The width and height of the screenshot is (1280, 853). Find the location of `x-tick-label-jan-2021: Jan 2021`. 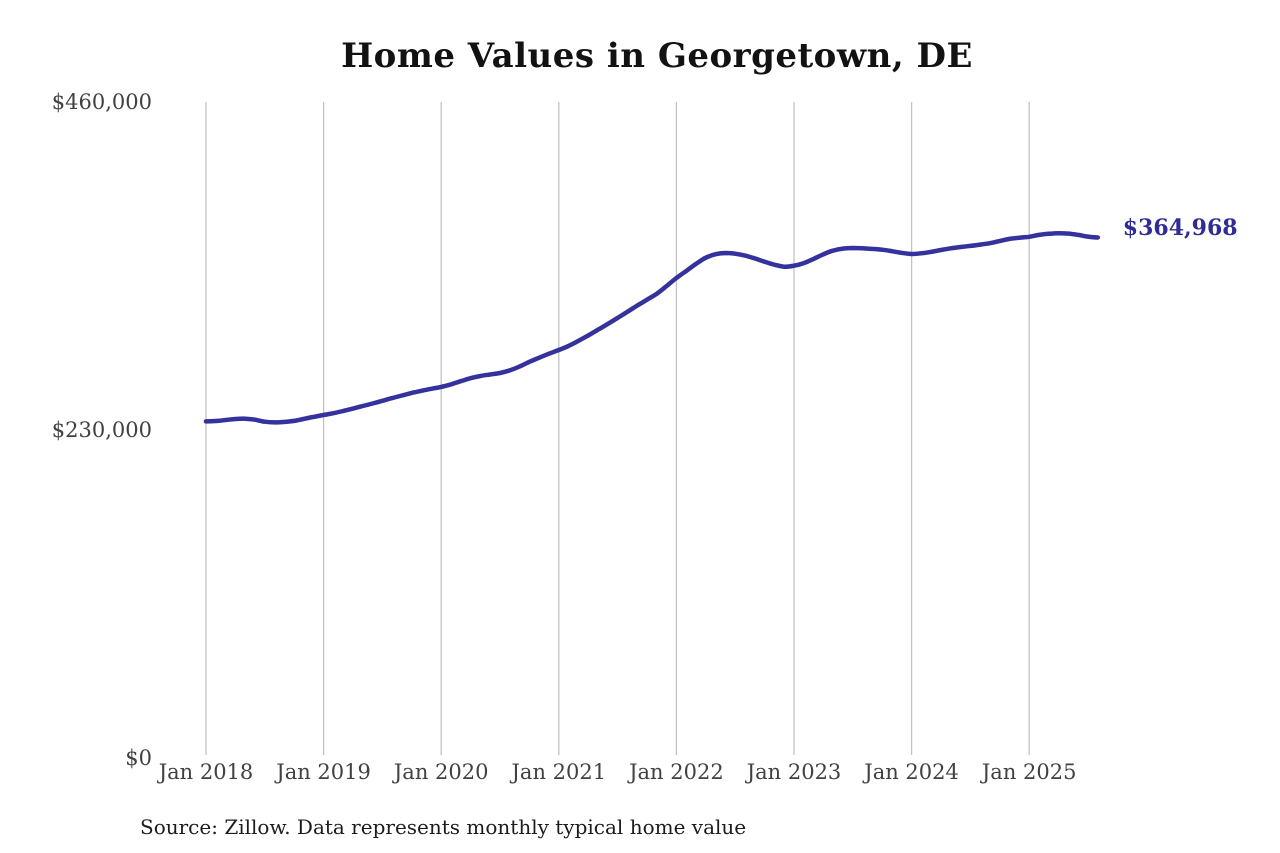

x-tick-label-jan-2021: Jan 2021 is located at coordinates (559, 772).